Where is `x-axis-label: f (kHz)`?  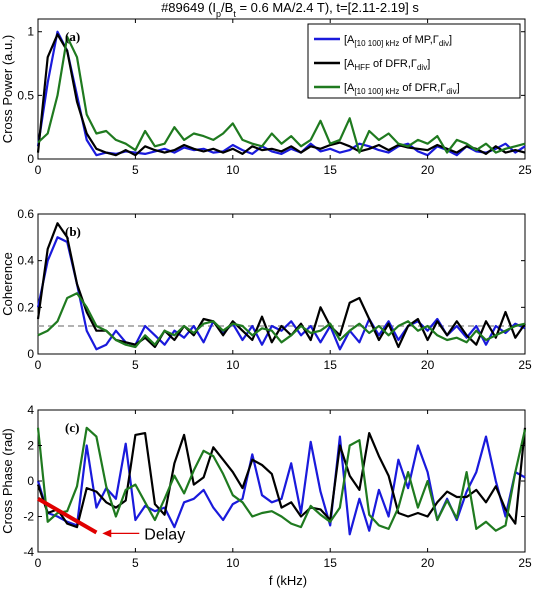 x-axis-label: f (kHz) is located at coordinates (288, 580).